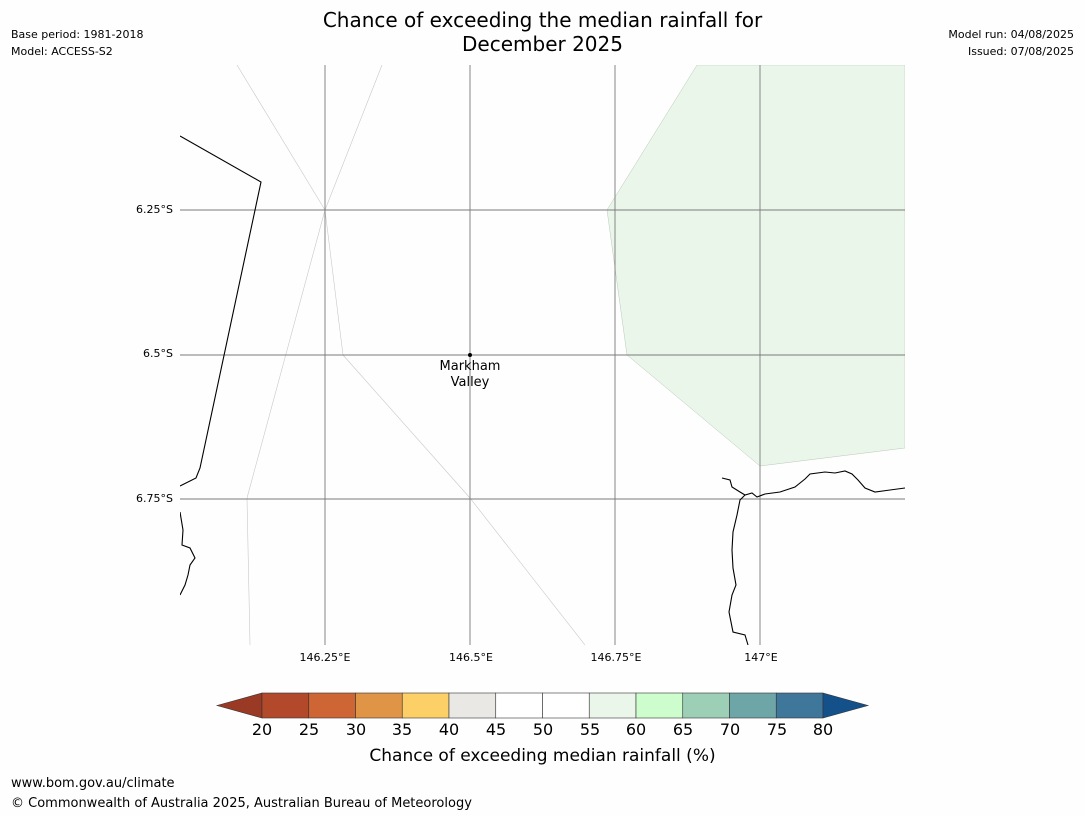  Describe the element at coordinates (730, 729) in the screenshot. I see `cb-tick-70: 70` at that location.